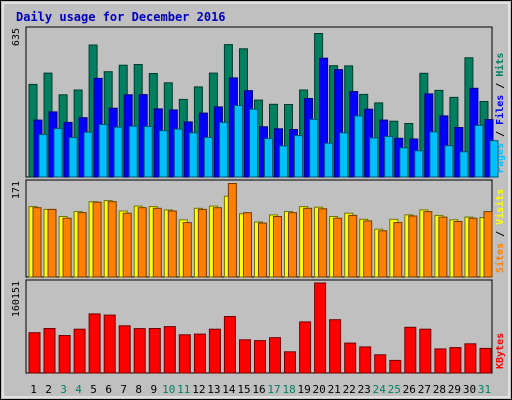 The height and width of the screenshot is (400, 512). What do you see at coordinates (198, 389) in the screenshot?
I see `x-tick-label: 12` at bounding box center [198, 389].